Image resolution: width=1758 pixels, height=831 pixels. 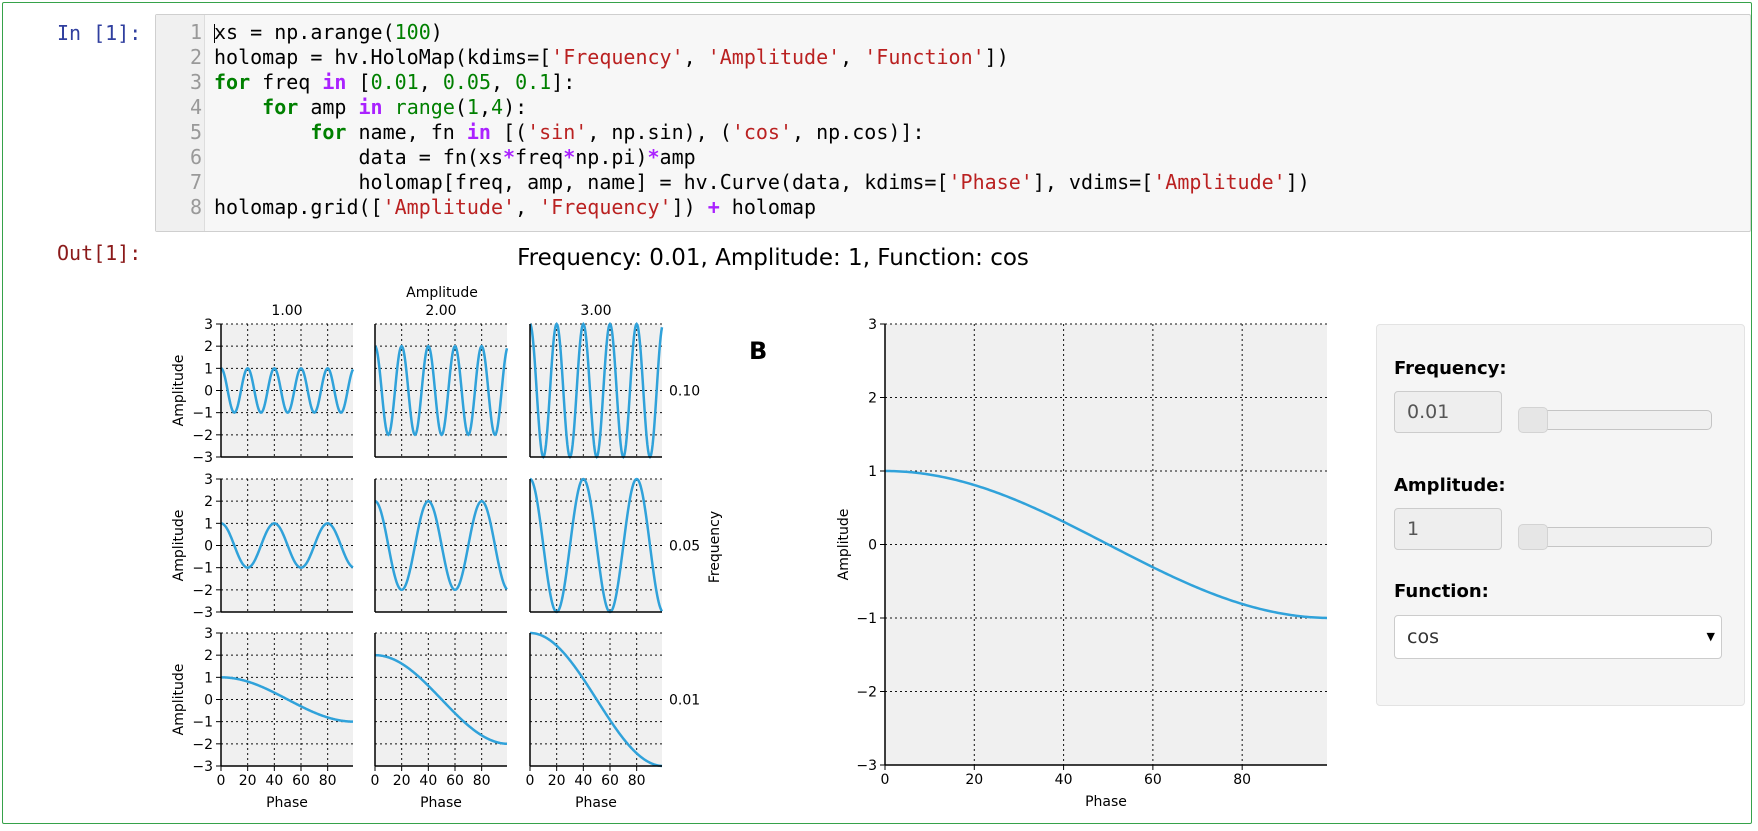 What do you see at coordinates (195, 107) in the screenshot?
I see `line-number: 4` at bounding box center [195, 107].